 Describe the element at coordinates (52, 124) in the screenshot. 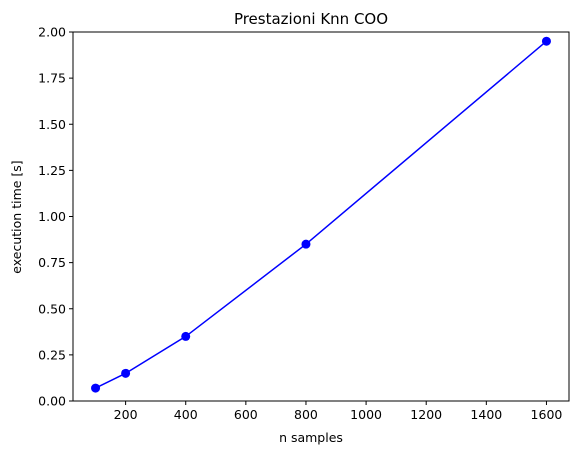

I see `y-tick-label: 1.50` at that location.